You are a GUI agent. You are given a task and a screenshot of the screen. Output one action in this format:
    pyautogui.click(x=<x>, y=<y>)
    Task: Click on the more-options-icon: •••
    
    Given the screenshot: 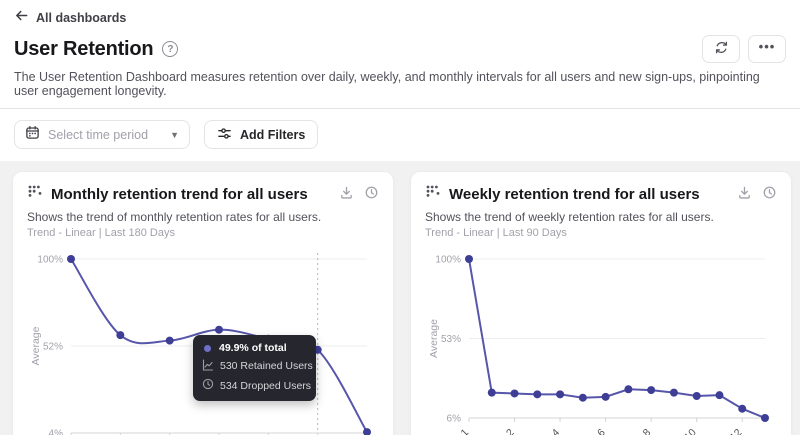 What is the action you would take?
    pyautogui.click(x=767, y=46)
    